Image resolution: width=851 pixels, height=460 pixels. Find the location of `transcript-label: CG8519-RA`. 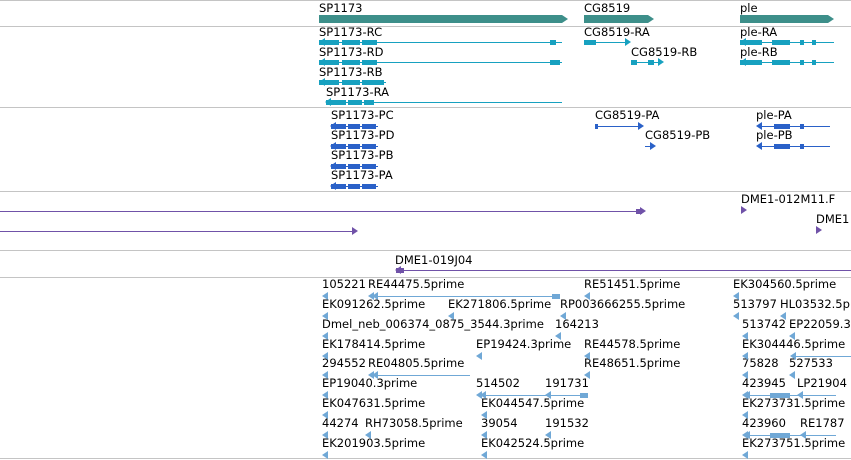

transcript-label: CG8519-RA is located at coordinates (617, 32).